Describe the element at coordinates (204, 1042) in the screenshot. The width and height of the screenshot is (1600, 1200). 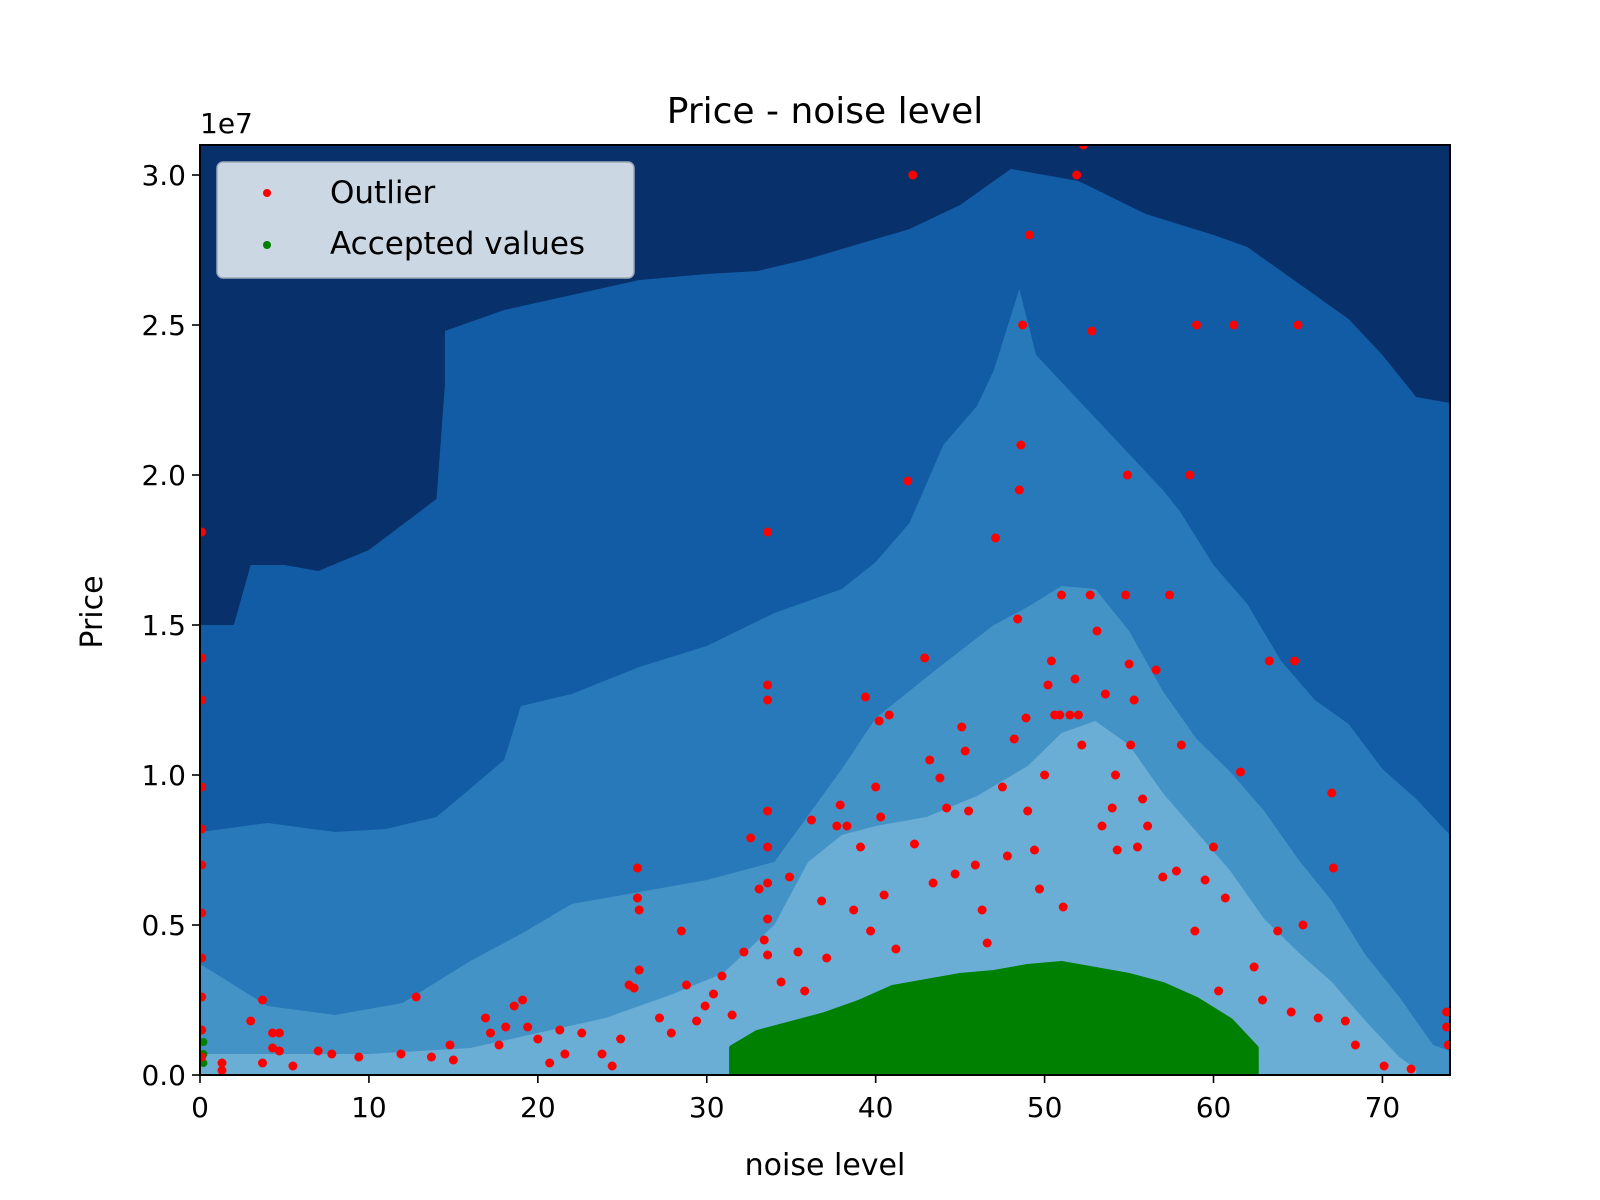
I see `accepted-point` at that location.